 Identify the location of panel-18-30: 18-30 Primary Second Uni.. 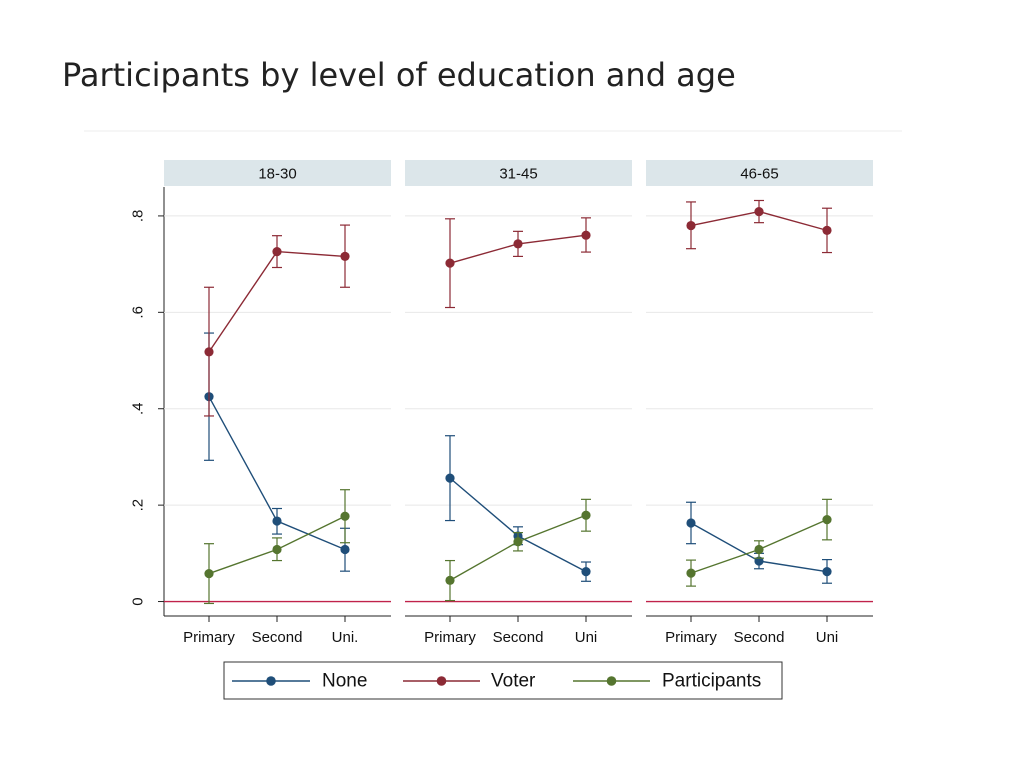
(277, 403).